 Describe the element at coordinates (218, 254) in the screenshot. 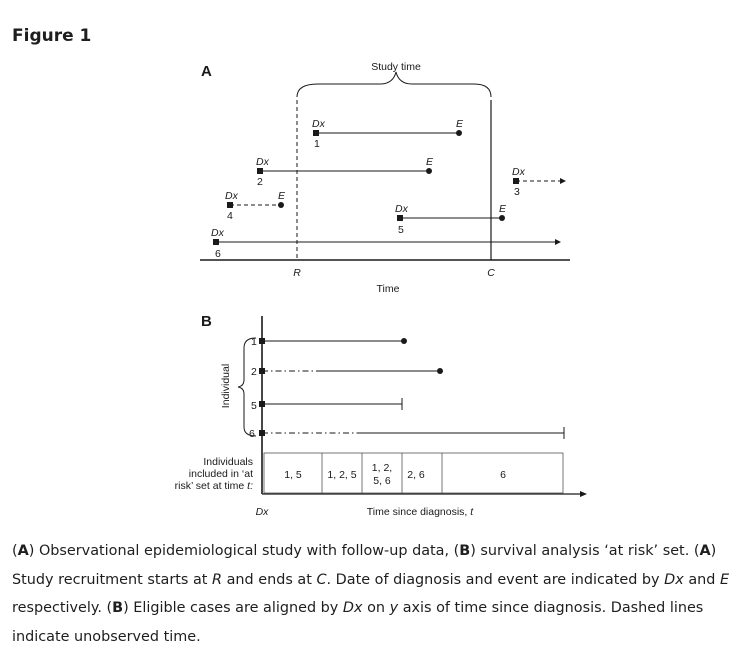

I see `case-6-id: 6` at that location.